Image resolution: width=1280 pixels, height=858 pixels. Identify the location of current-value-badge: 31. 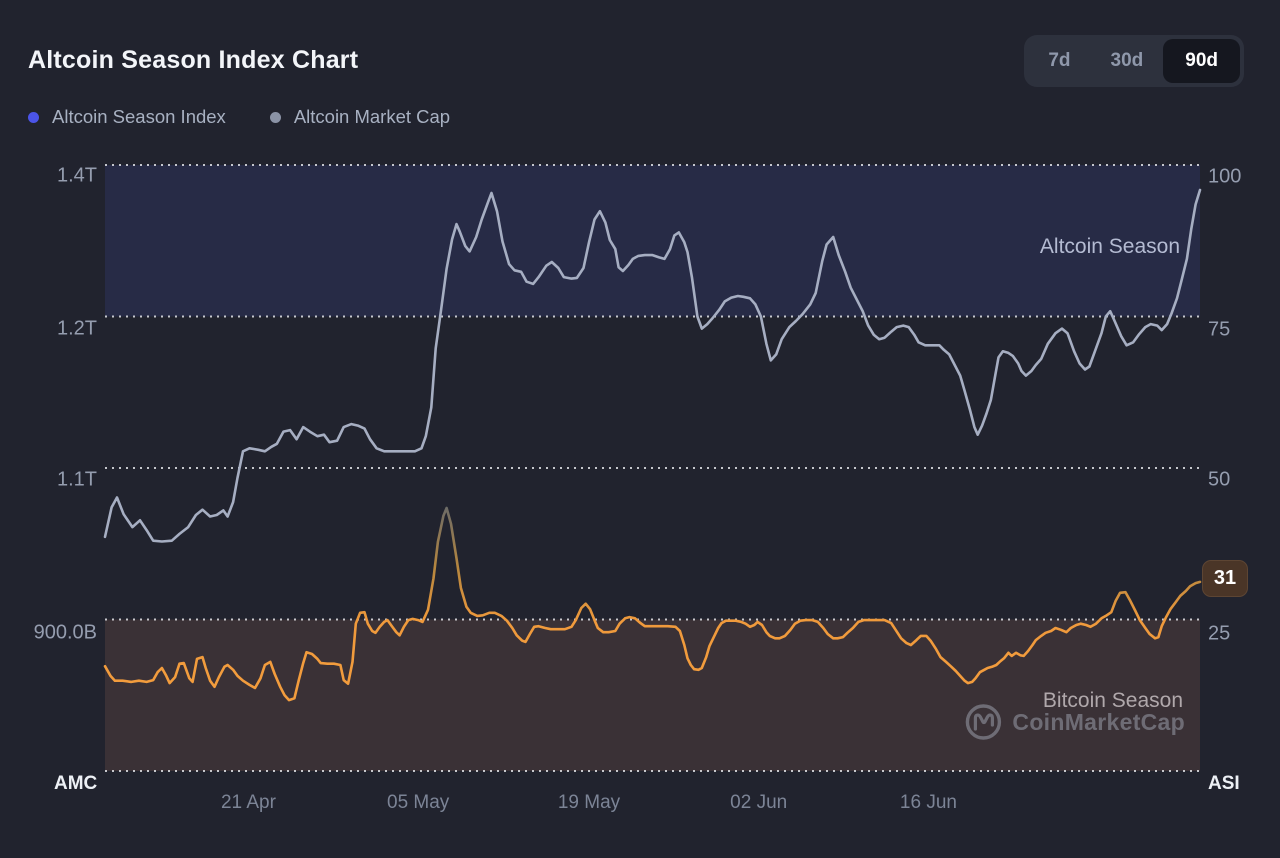
(1225, 578).